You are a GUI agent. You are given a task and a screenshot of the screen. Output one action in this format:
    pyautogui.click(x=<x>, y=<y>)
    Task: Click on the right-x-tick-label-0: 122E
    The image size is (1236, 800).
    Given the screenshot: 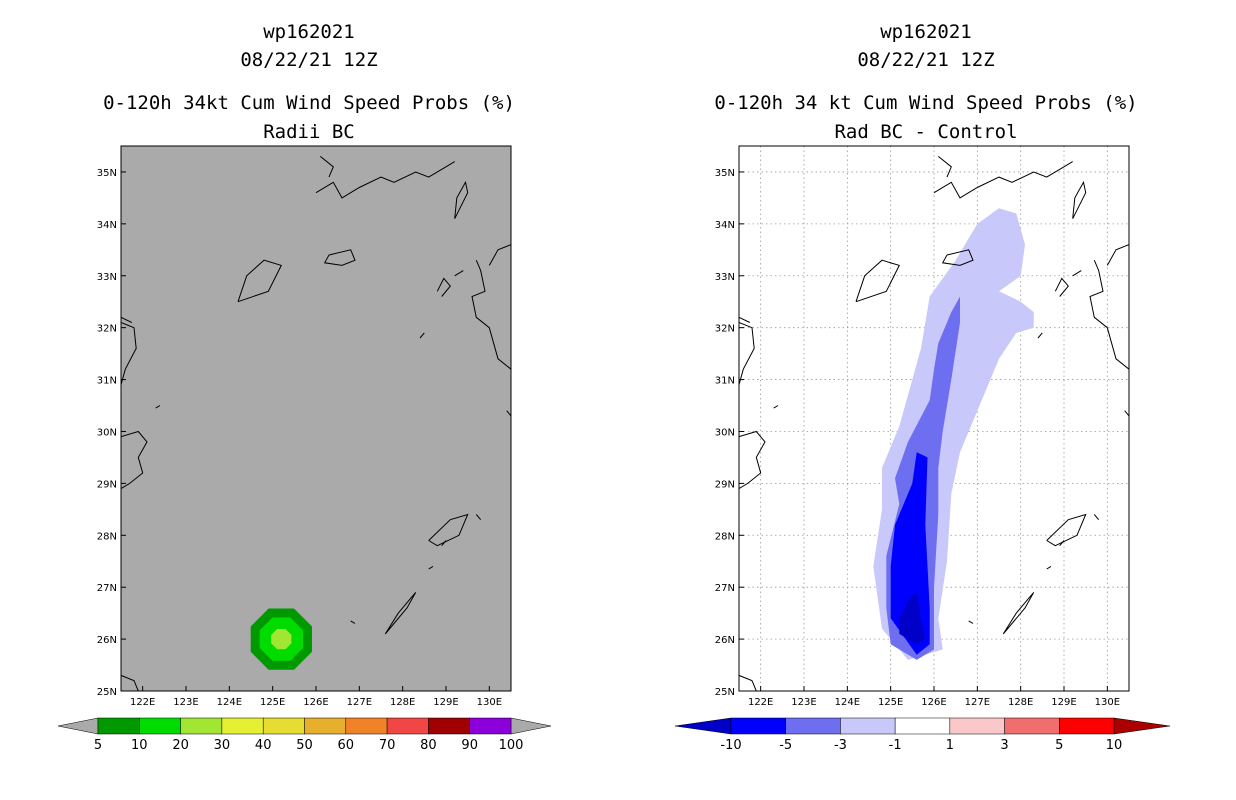 What is the action you would take?
    pyautogui.click(x=760, y=702)
    